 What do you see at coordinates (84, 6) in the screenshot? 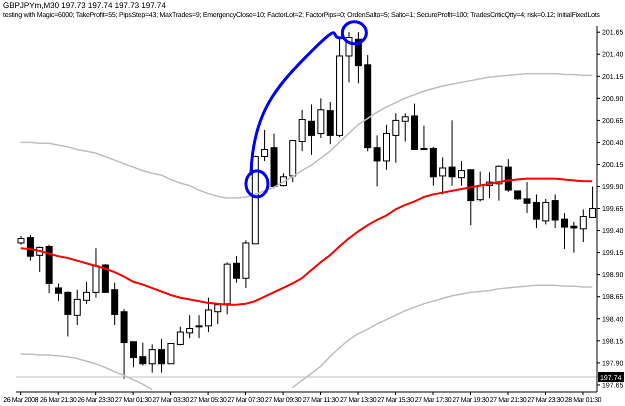
I see `chart-title: GBPJPYm,M30 197.73 197.74 197.73 197.74` at bounding box center [84, 6].